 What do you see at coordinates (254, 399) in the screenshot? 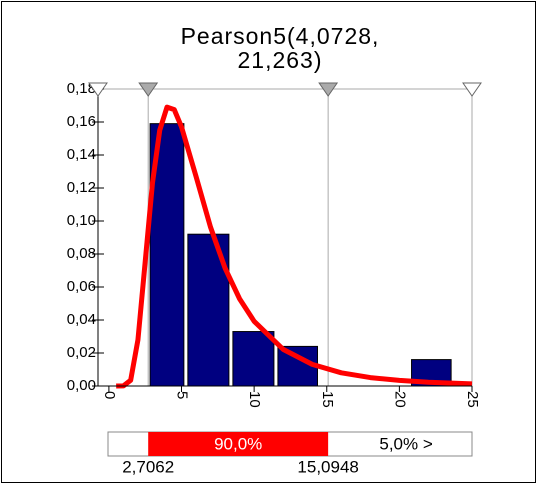
I see `x-tick-label: 10` at bounding box center [254, 399].